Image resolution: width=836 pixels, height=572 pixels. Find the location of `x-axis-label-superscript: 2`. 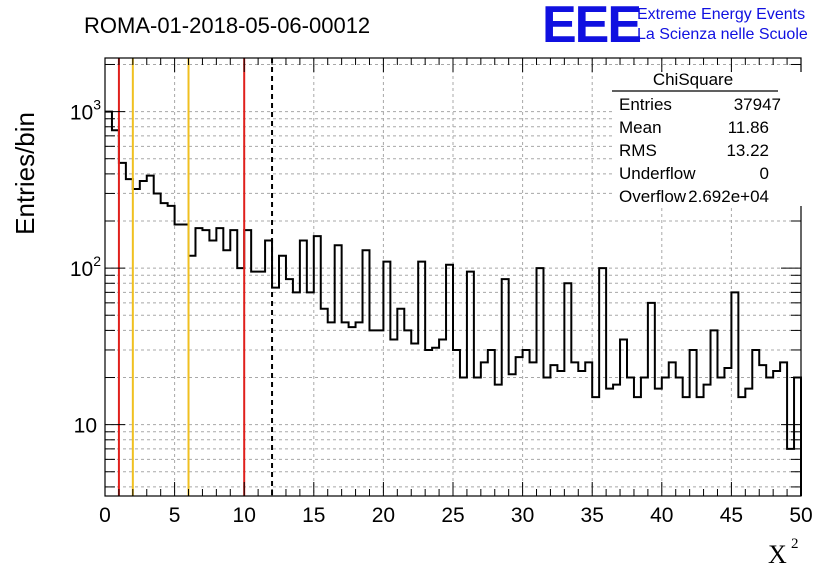

x-axis-label-superscript: 2 is located at coordinates (795, 544).